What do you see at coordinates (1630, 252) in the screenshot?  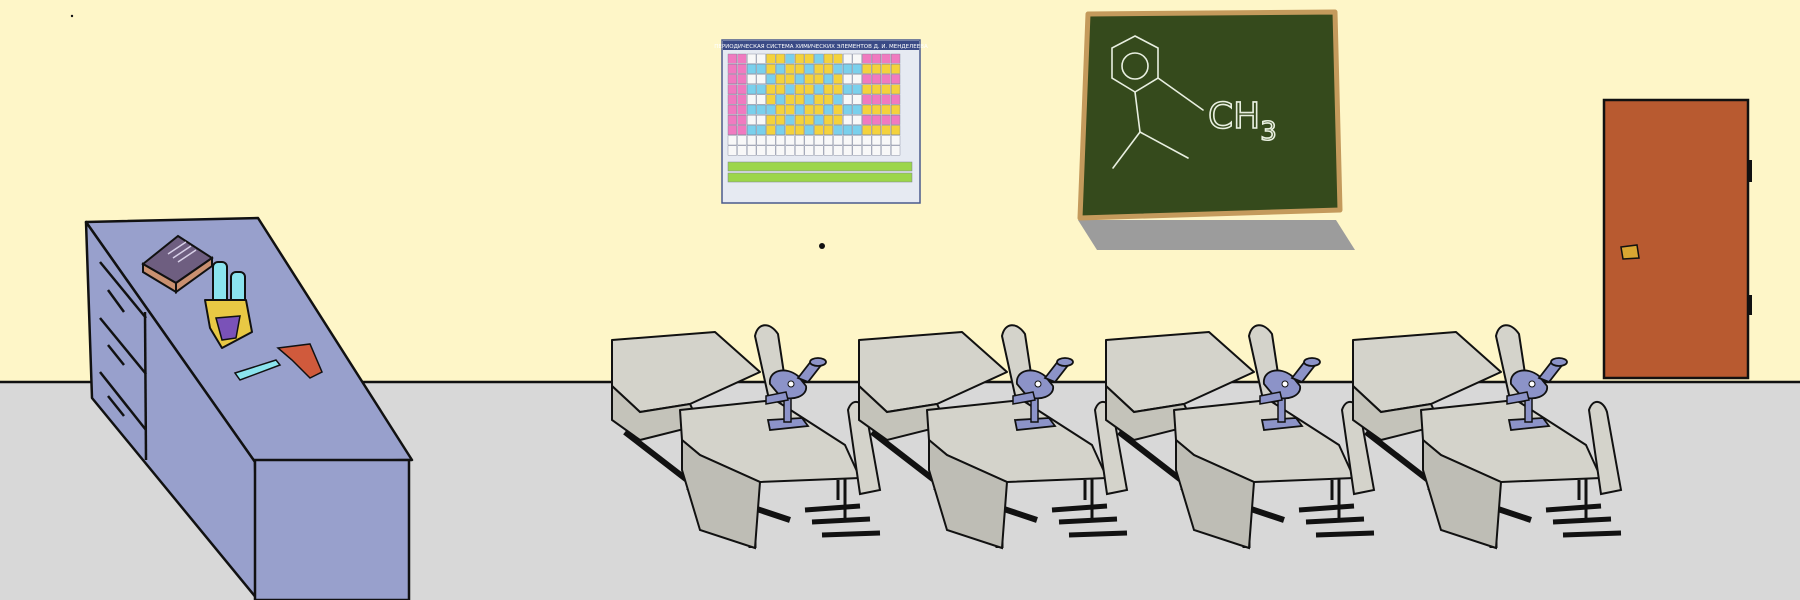 I see `door-handle` at bounding box center [1630, 252].